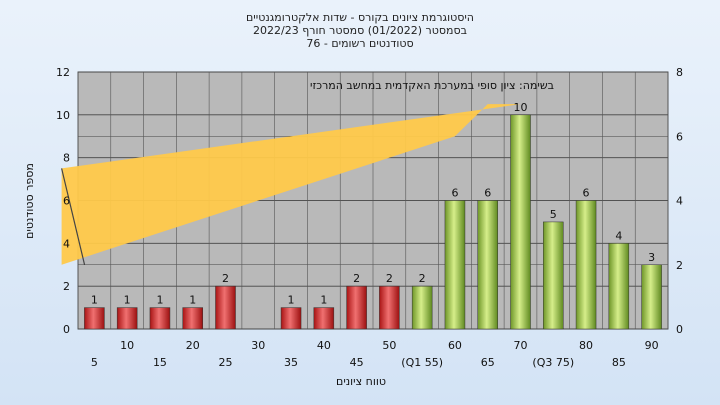  I want to click on x-tick-label: 5, so click(94, 362).